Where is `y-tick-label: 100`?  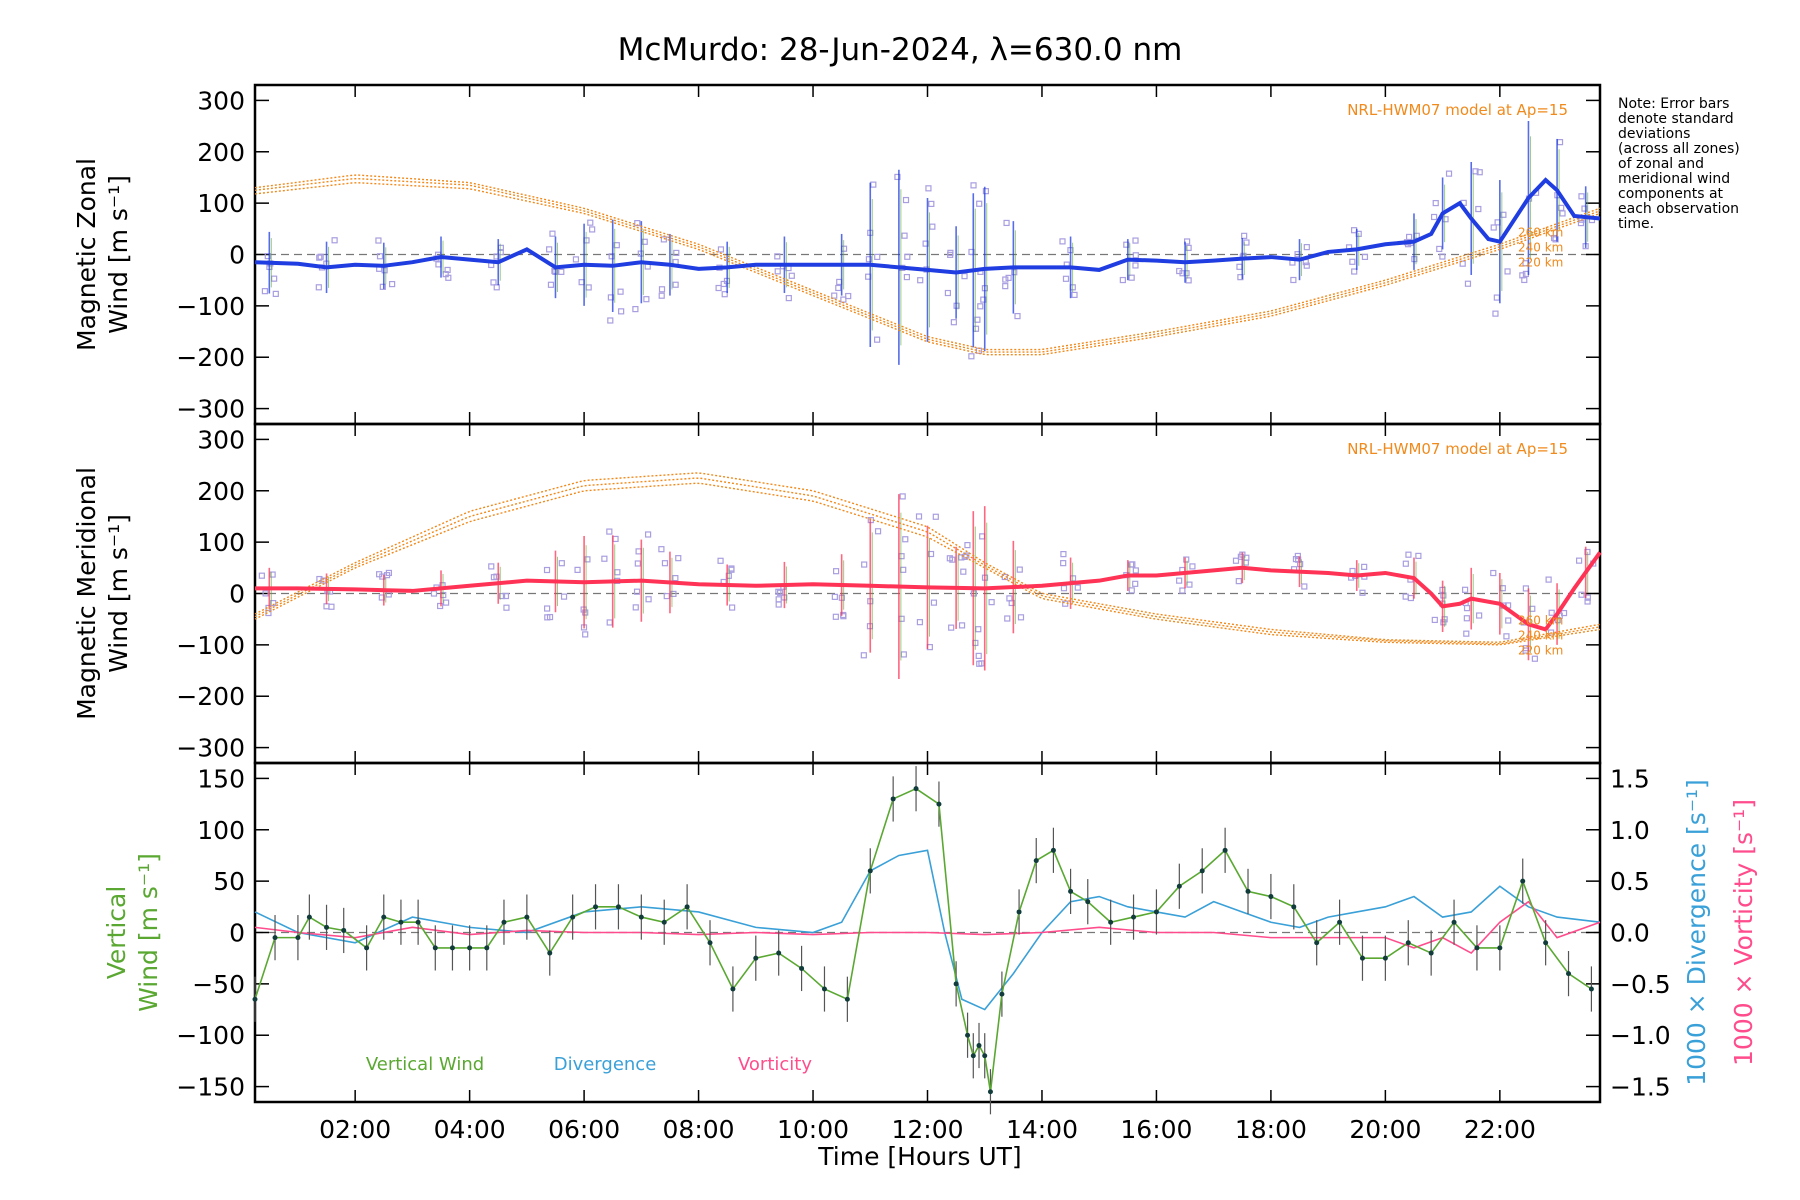 y-tick-label: 100 is located at coordinates (221, 830).